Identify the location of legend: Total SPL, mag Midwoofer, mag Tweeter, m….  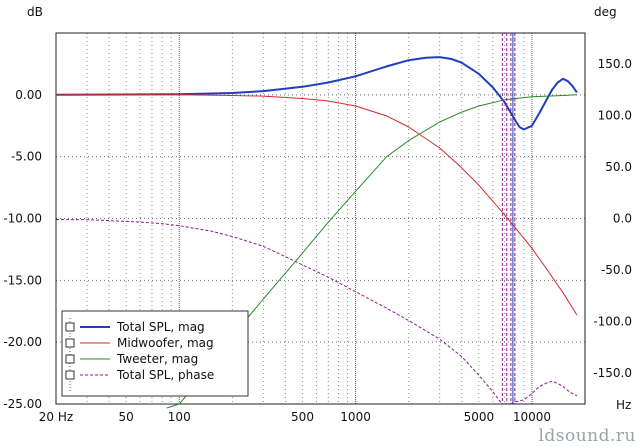
(155, 353).